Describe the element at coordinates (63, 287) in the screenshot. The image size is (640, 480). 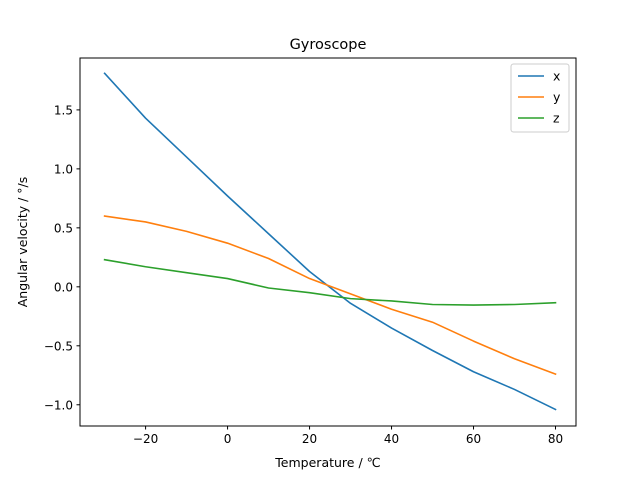
I see `y-tick-label: 0.0` at that location.